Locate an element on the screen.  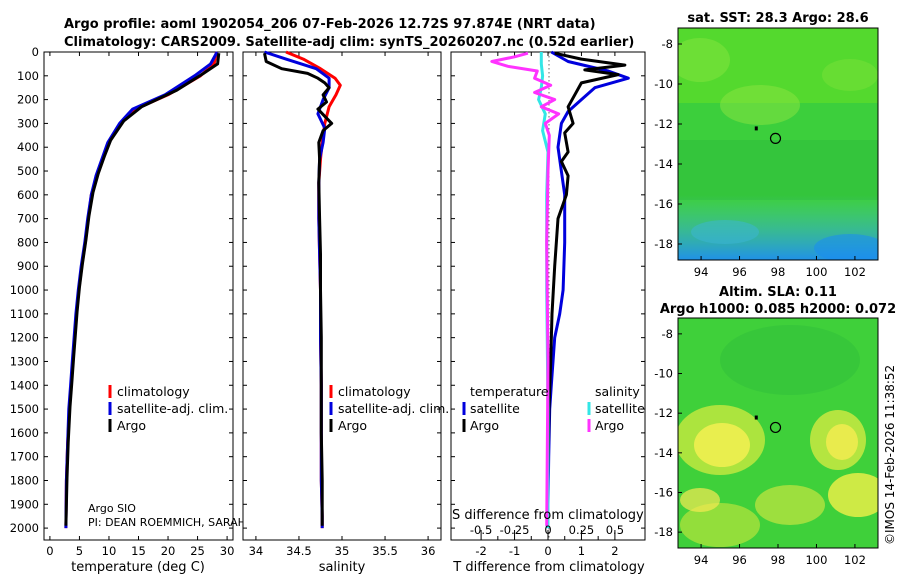
x-tick-label: 35.5 is located at coordinates (385, 551).